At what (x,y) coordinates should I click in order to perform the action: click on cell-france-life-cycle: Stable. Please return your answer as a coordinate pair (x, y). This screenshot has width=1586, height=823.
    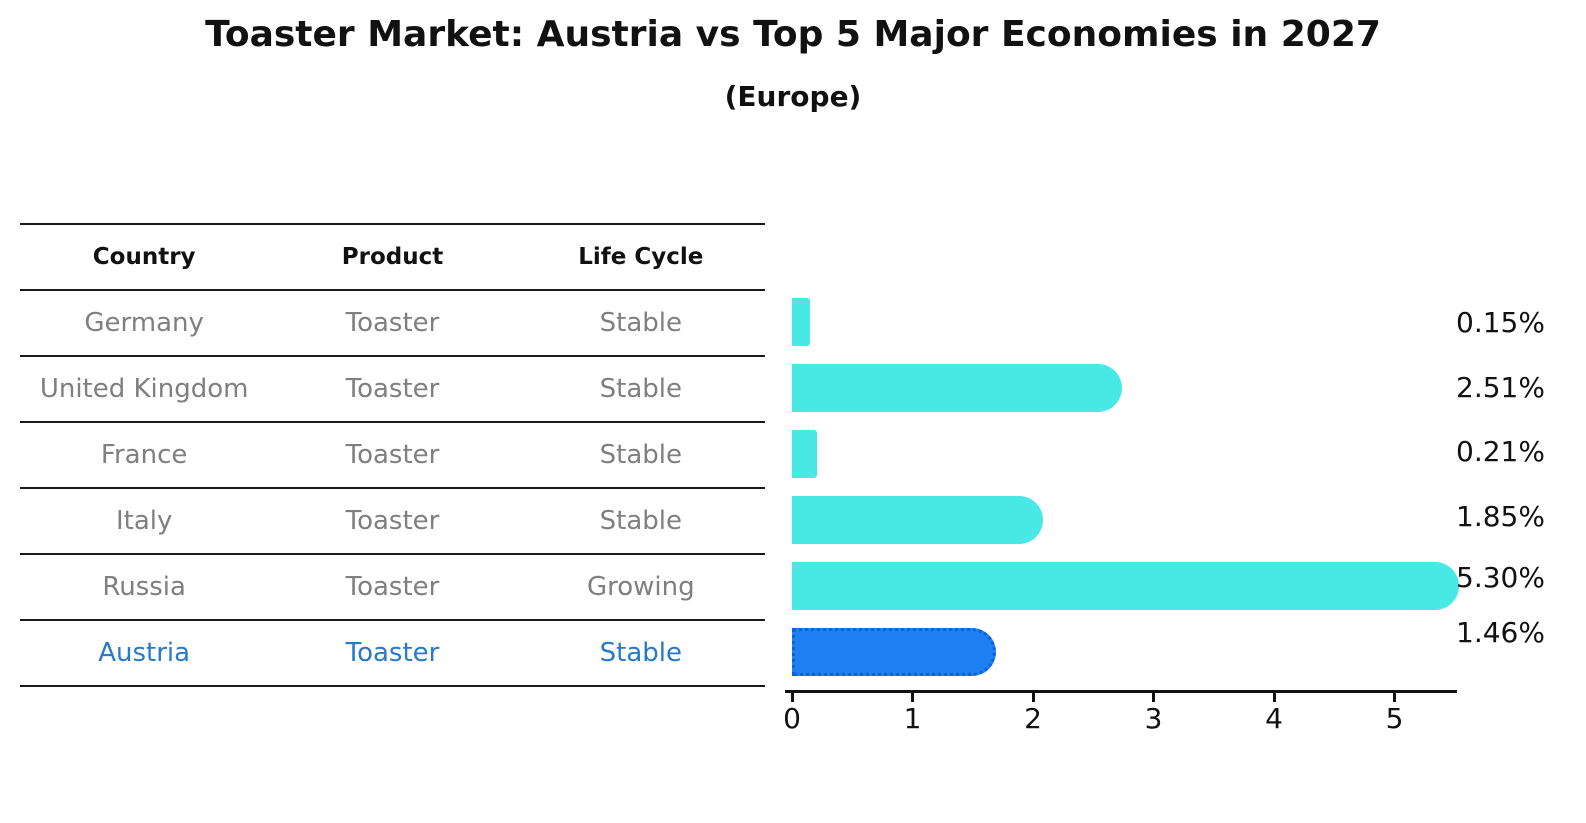
    Looking at the image, I should click on (640, 455).